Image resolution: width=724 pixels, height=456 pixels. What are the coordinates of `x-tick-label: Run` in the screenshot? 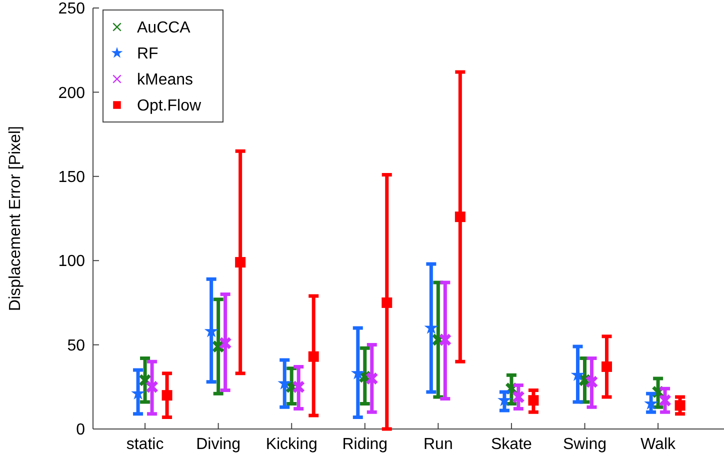 It's located at (438, 444).